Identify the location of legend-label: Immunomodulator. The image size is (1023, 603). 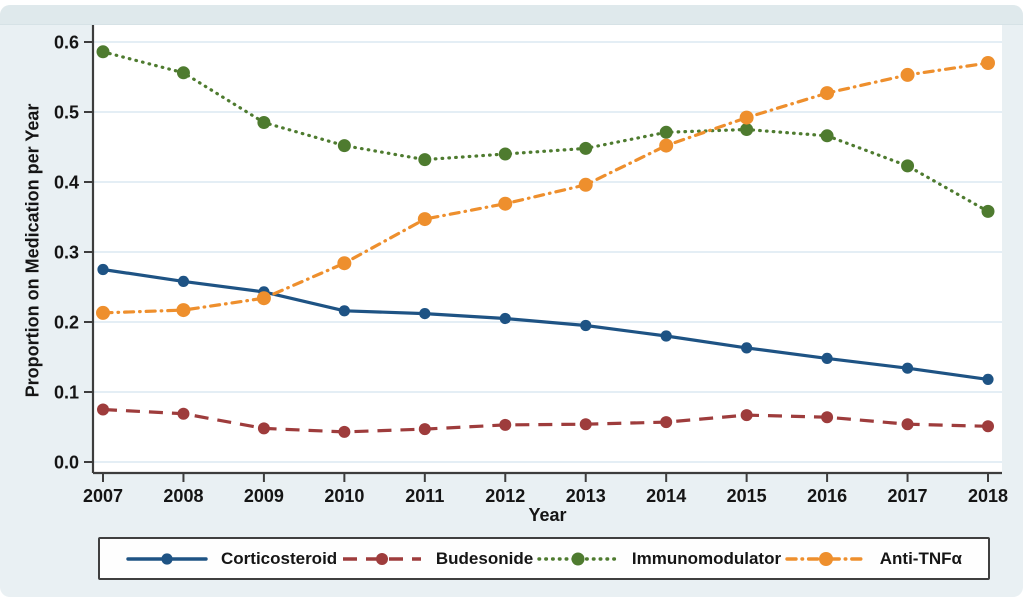
(706, 558).